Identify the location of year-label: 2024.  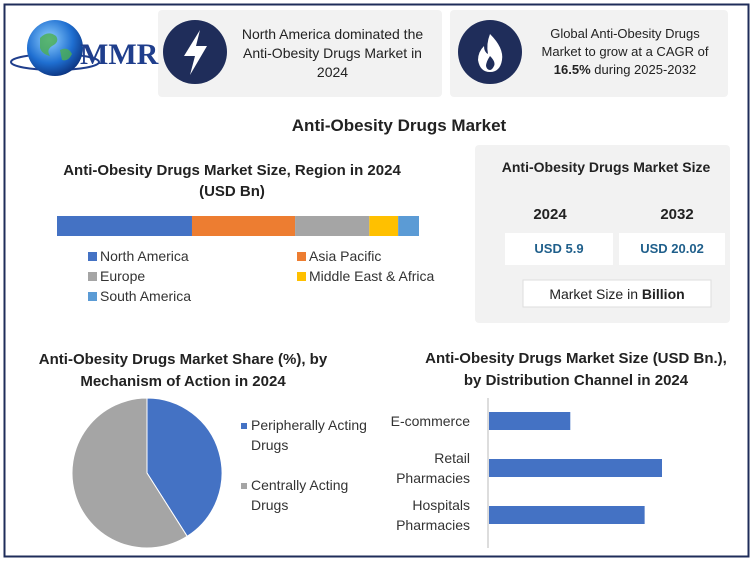
(550, 214).